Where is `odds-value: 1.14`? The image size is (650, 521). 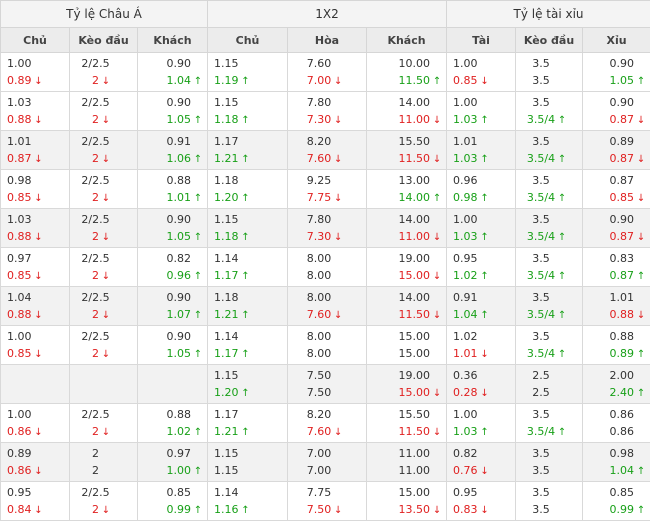 odds-value: 1.14 is located at coordinates (226, 258).